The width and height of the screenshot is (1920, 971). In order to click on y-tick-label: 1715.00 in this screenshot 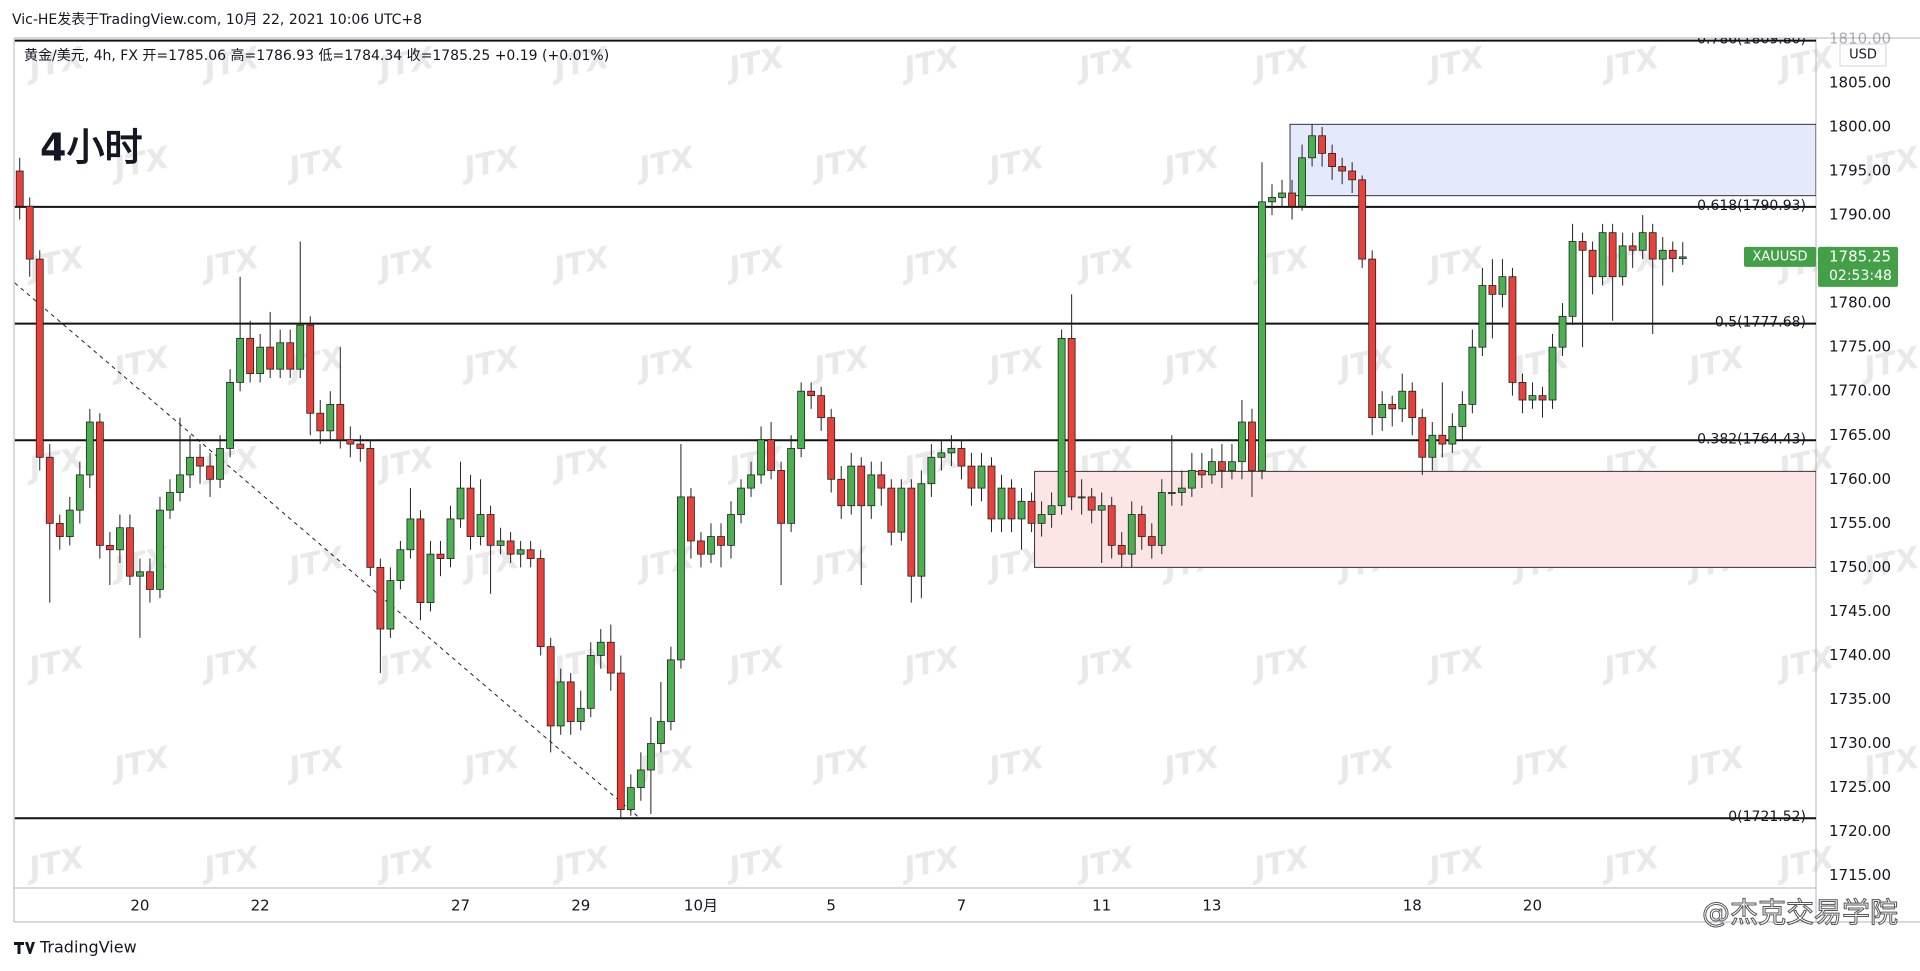, I will do `click(1860, 875)`.